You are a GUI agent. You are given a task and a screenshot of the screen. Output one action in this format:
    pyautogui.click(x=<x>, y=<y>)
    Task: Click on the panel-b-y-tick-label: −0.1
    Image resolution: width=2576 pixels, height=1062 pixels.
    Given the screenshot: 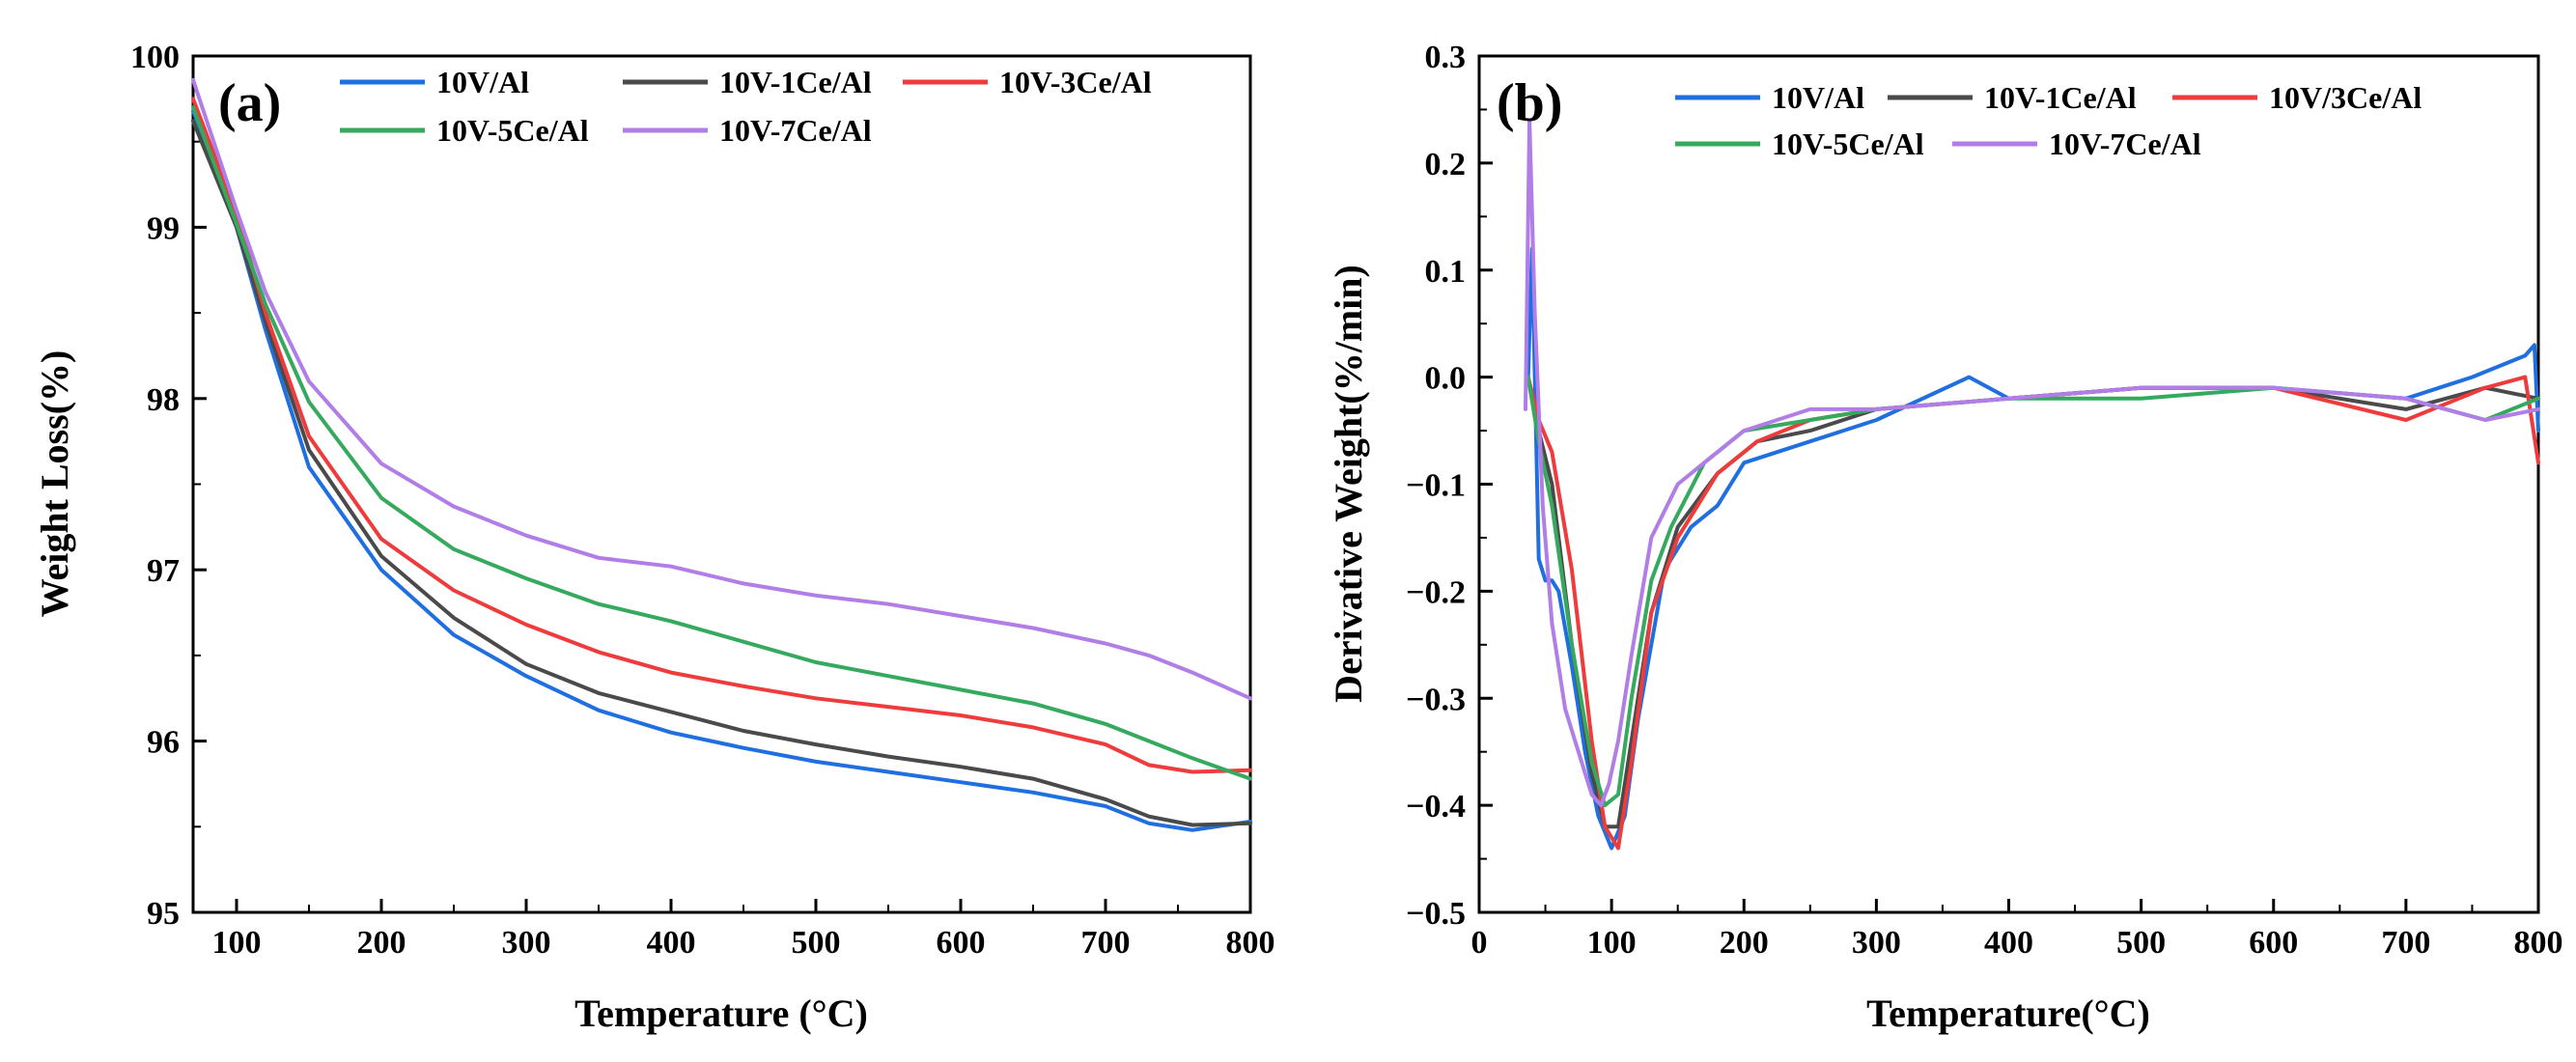 What is the action you would take?
    pyautogui.click(x=1436, y=486)
    